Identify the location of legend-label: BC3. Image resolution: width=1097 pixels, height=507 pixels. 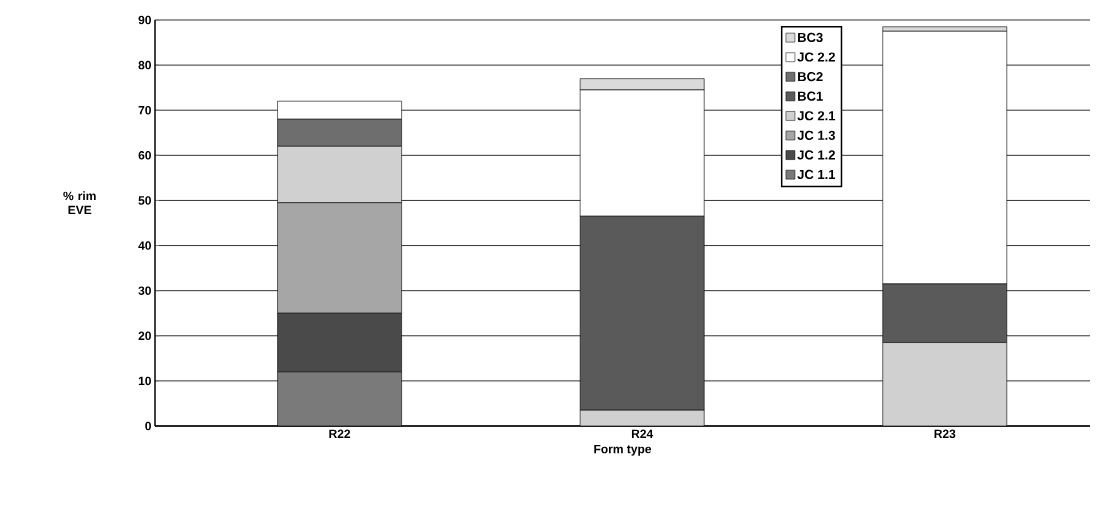
(810, 37).